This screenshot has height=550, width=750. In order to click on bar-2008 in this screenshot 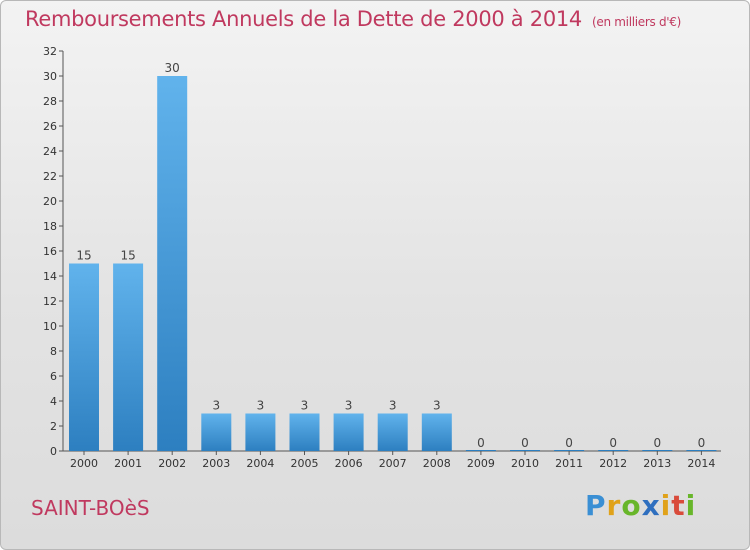, I will do `click(436, 432)`.